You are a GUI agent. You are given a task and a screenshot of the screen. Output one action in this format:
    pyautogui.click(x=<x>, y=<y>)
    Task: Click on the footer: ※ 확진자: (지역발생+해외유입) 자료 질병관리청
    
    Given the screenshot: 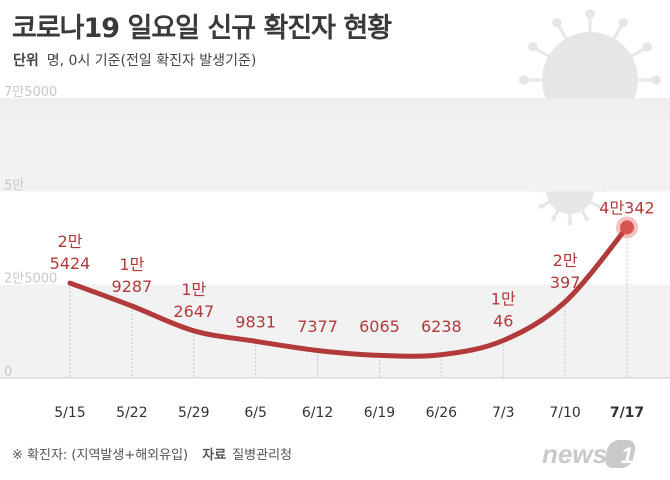 What is the action you would take?
    pyautogui.click(x=152, y=453)
    